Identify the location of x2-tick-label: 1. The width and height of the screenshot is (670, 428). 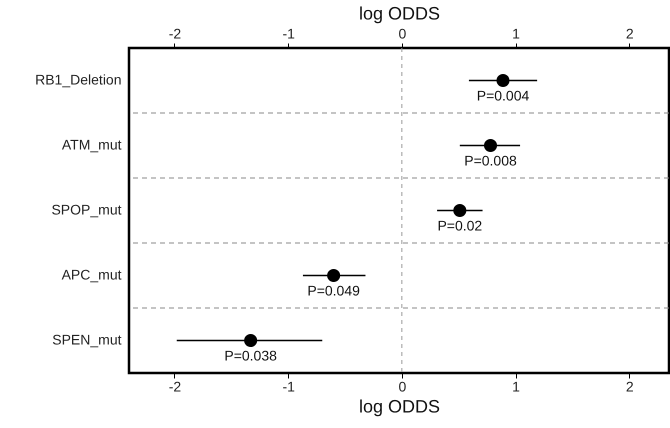
(516, 386).